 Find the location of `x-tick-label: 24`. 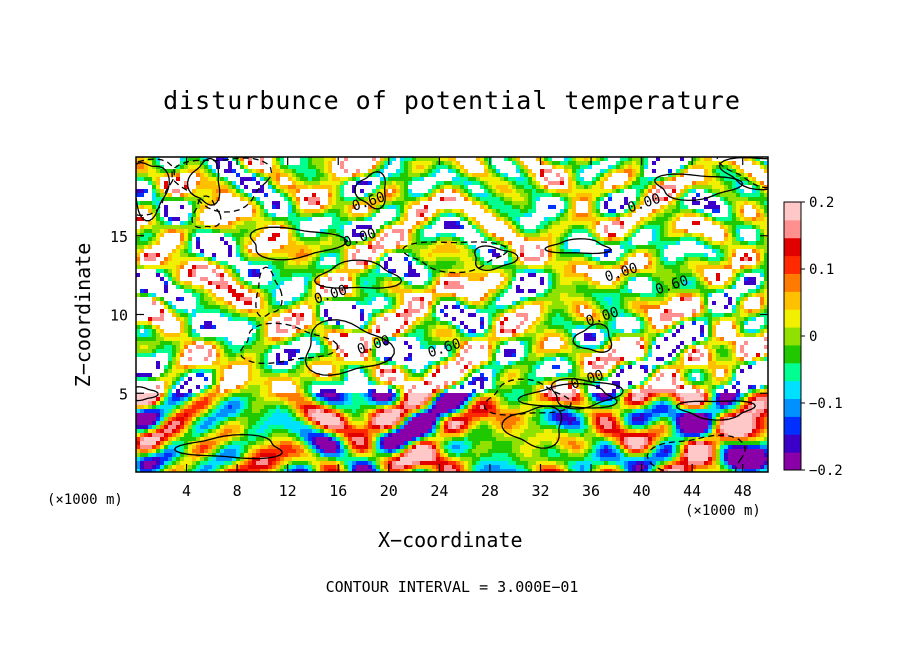

x-tick-label: 24 is located at coordinates (439, 491).